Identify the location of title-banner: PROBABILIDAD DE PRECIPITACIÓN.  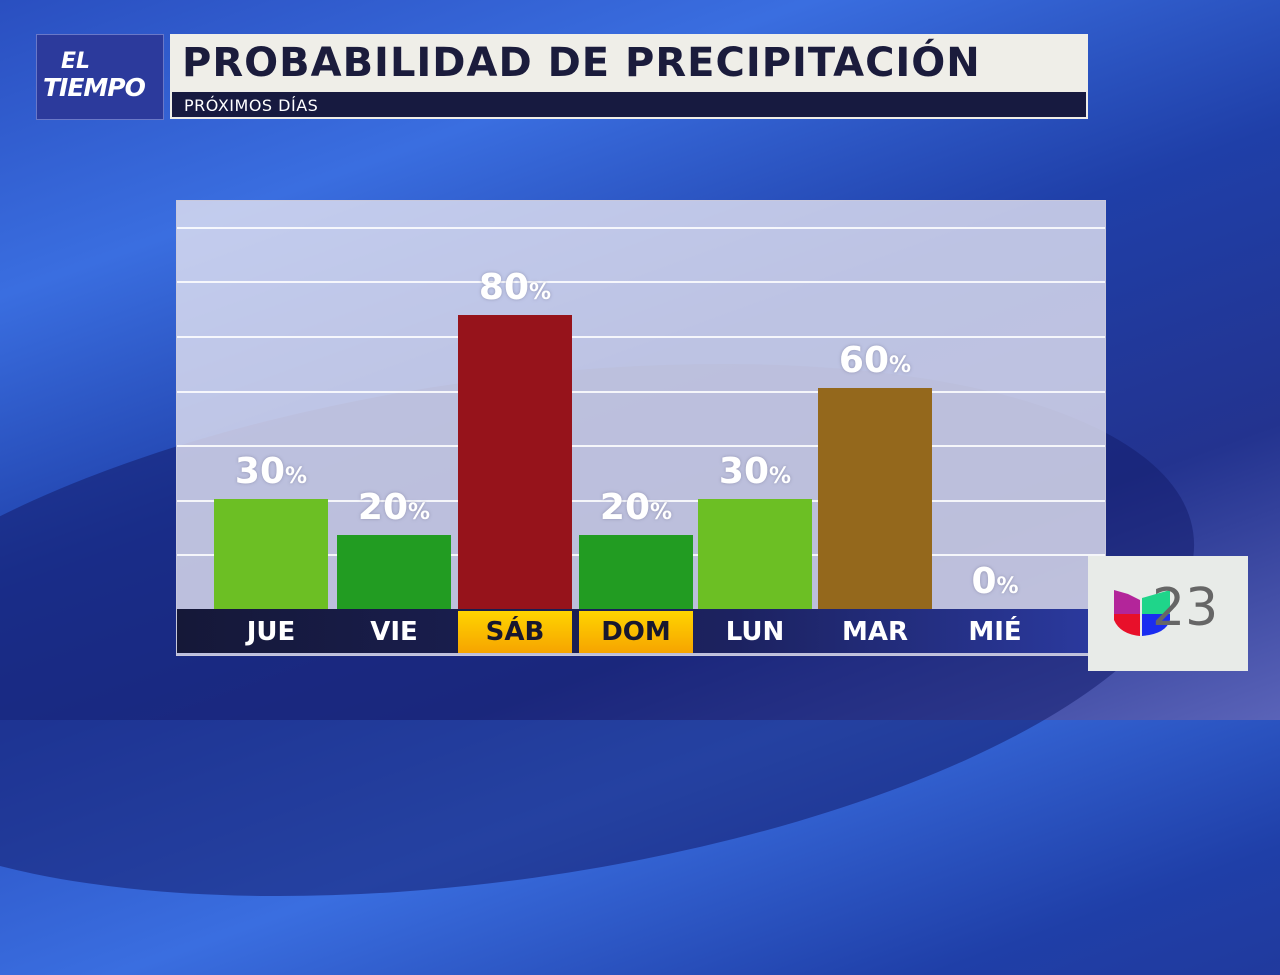
(629, 63).